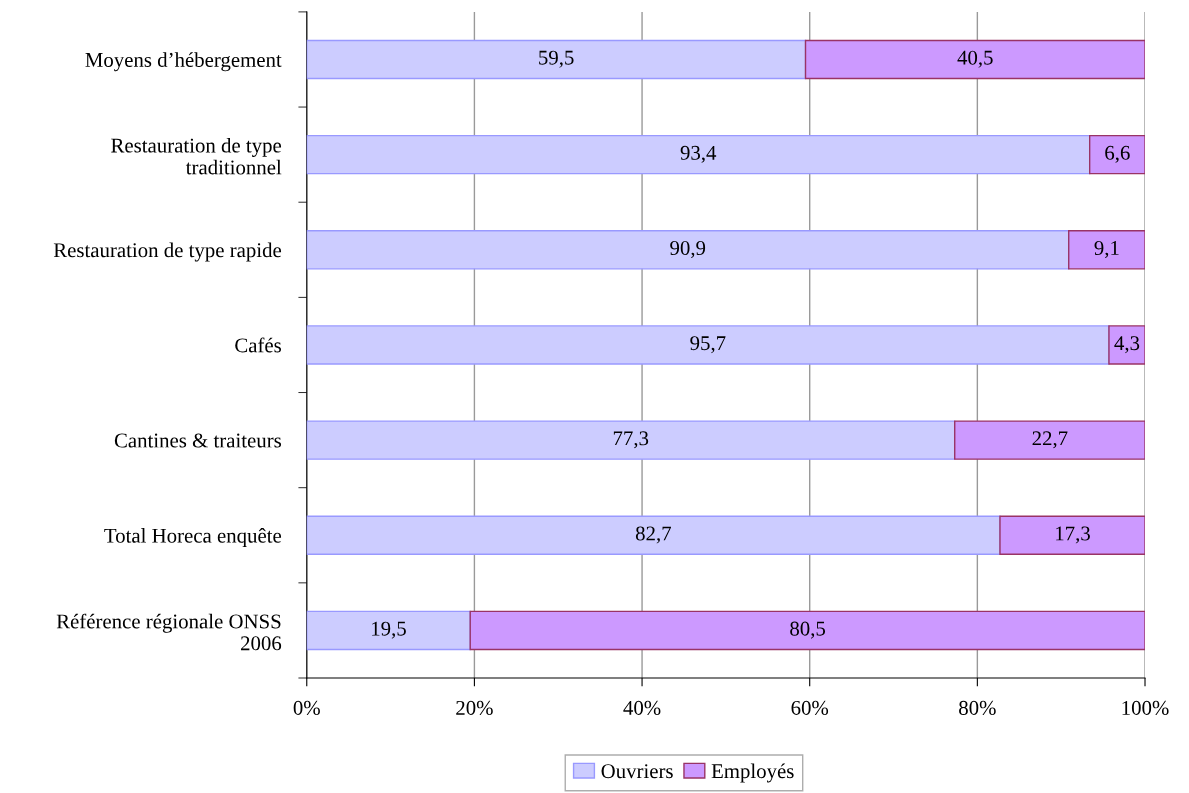 The height and width of the screenshot is (793, 1189). I want to click on data-label: 90,9, so click(688, 249).